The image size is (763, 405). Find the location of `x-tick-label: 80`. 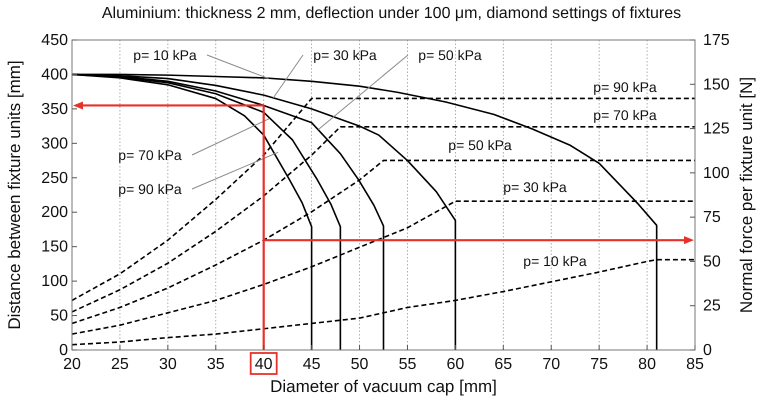

x-tick-label: 80 is located at coordinates (647, 364).